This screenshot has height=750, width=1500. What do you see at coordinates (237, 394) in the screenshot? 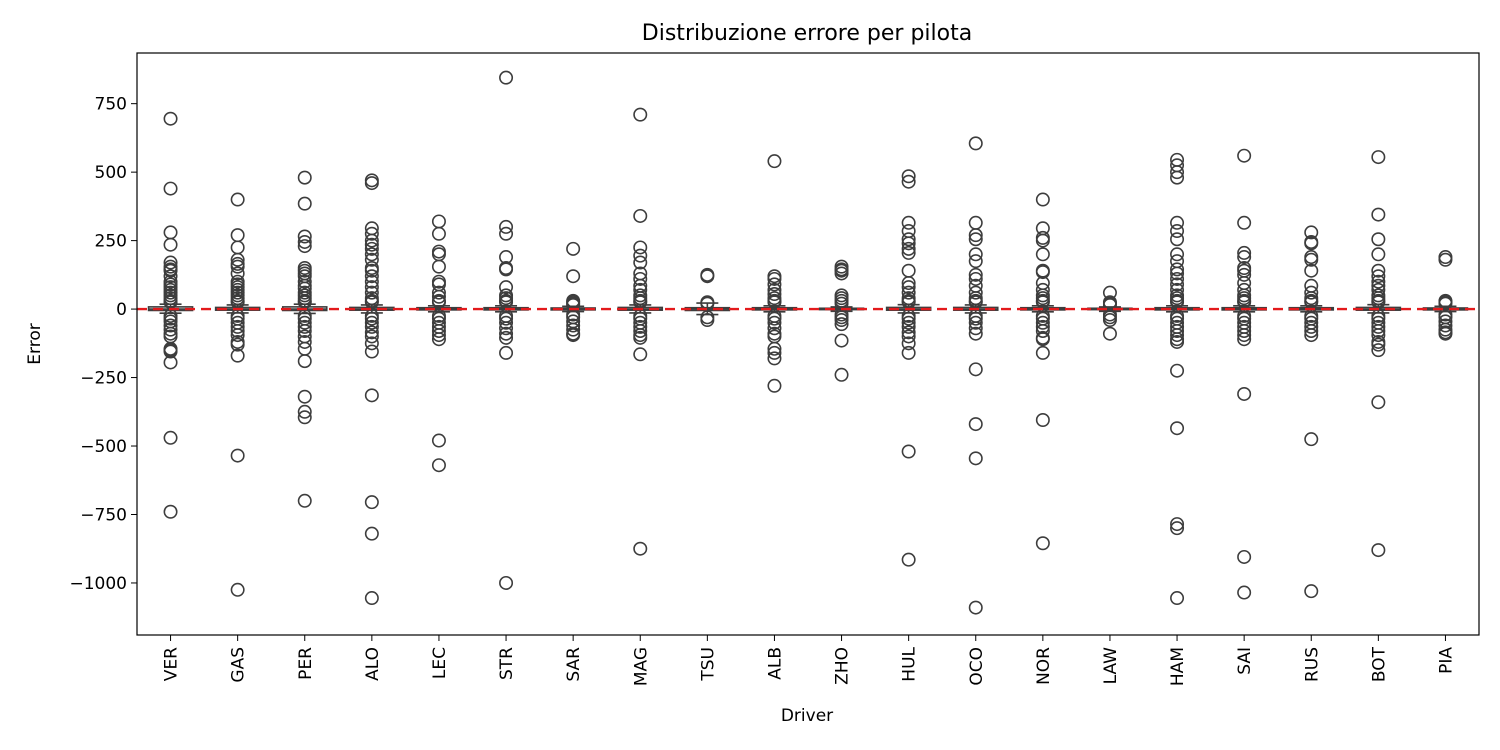
I see `box-group-gas` at bounding box center [237, 394].